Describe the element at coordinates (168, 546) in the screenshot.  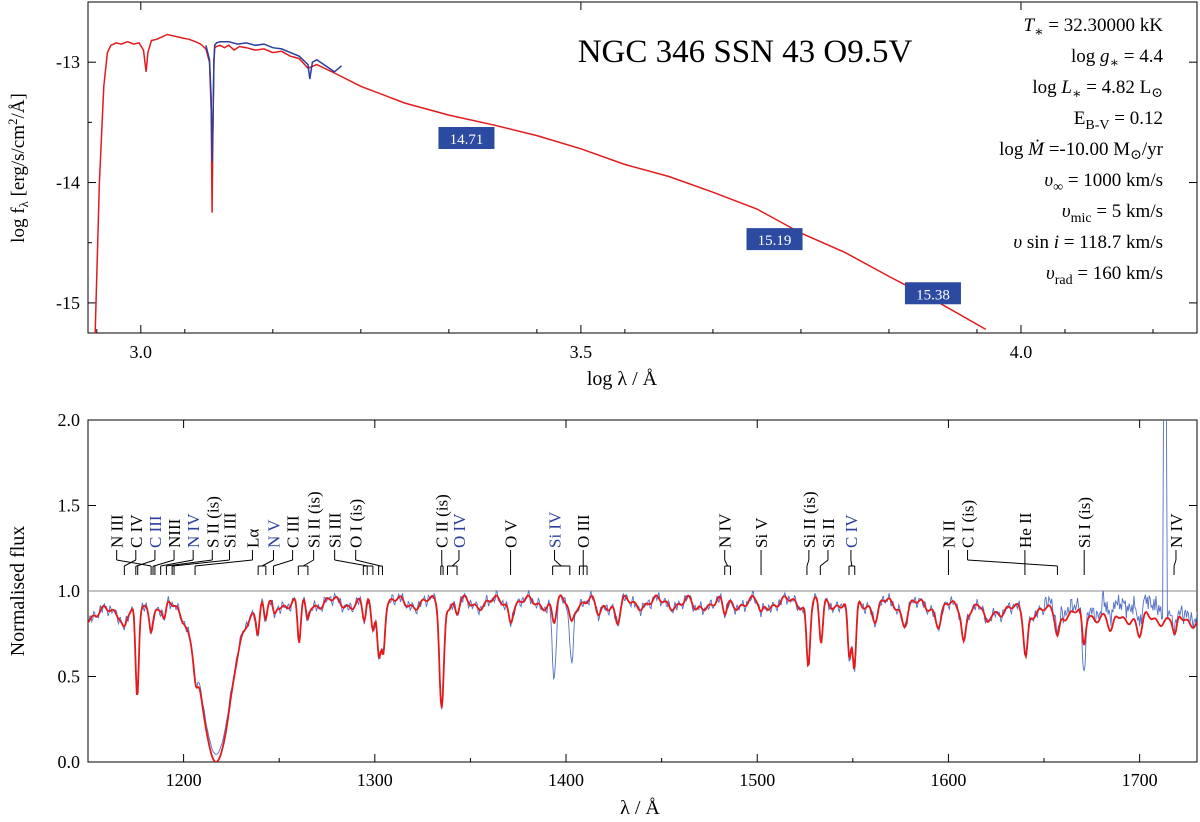
I see `line-id: NIII` at that location.